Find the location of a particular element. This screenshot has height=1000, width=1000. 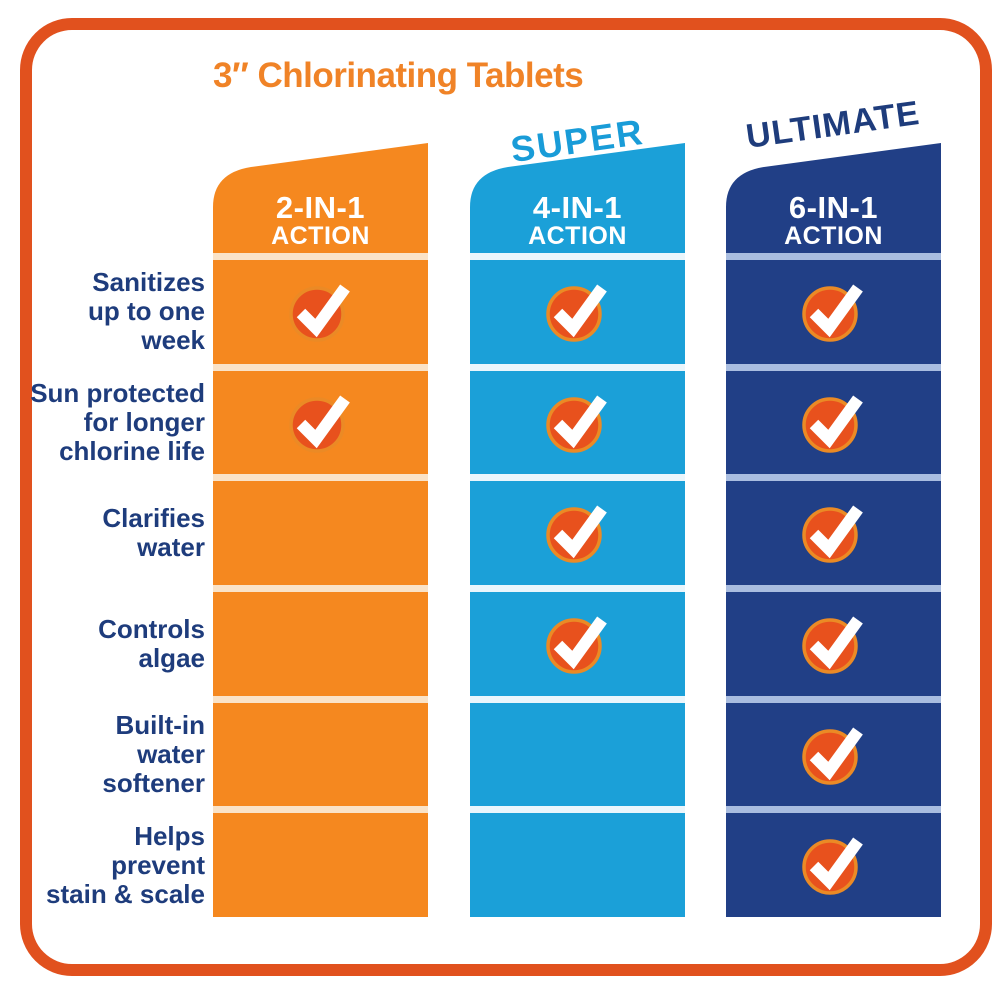

row-label-controls-algae: Controls algae is located at coordinates (116, 644).